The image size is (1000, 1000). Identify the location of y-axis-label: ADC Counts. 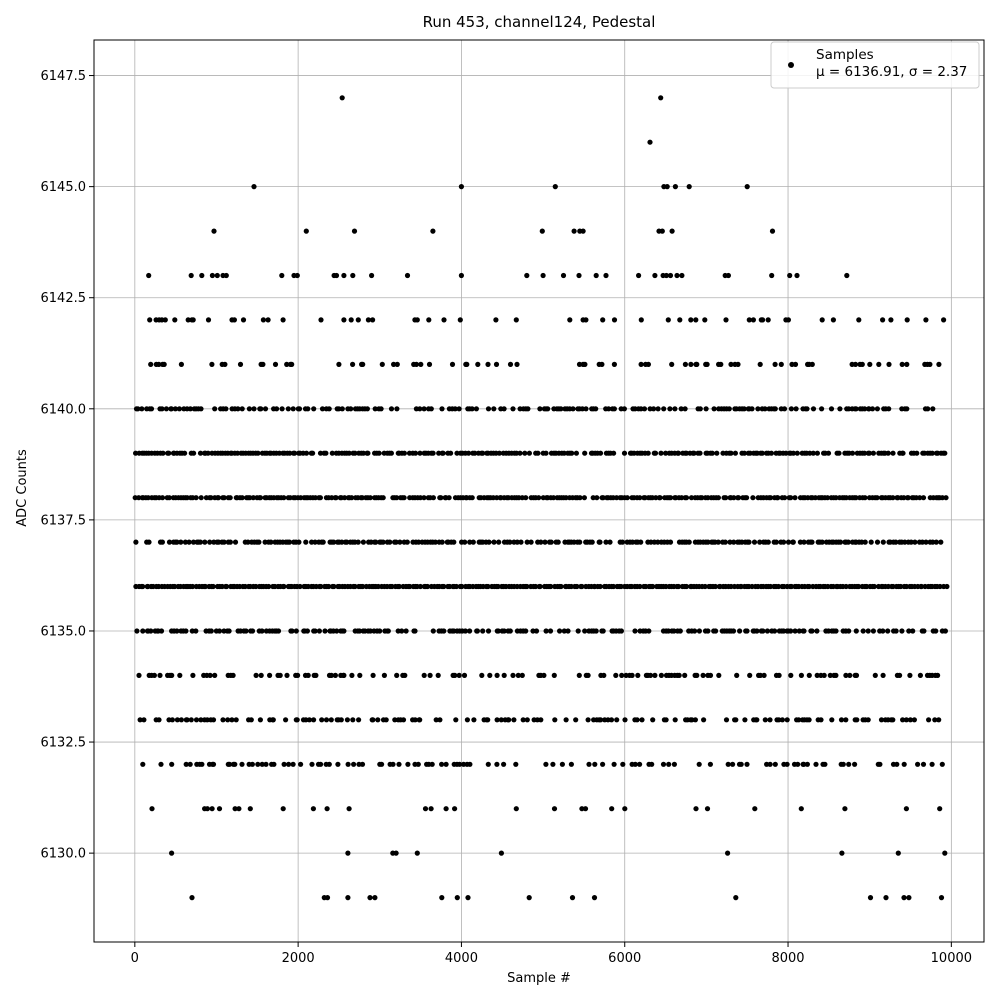
(22, 488).